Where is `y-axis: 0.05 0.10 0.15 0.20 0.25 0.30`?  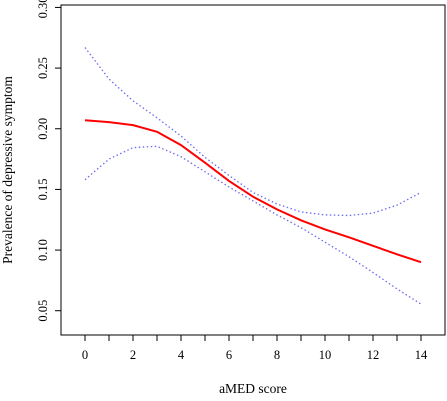 y-axis: 0.05 0.10 0.15 0.20 0.25 0.30 is located at coordinates (48, 161).